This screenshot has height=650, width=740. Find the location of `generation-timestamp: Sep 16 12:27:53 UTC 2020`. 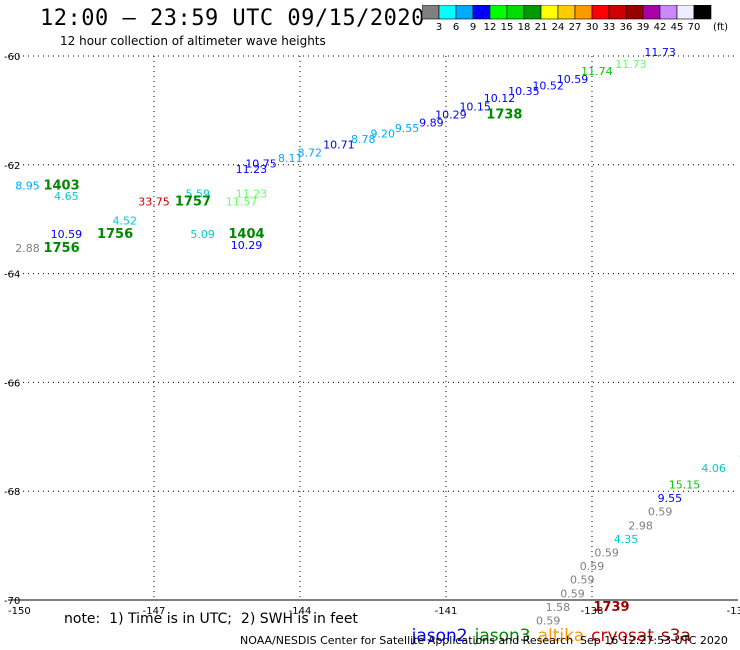

generation-timestamp: Sep 16 12:27:53 UTC 2020 is located at coordinates (654, 640).